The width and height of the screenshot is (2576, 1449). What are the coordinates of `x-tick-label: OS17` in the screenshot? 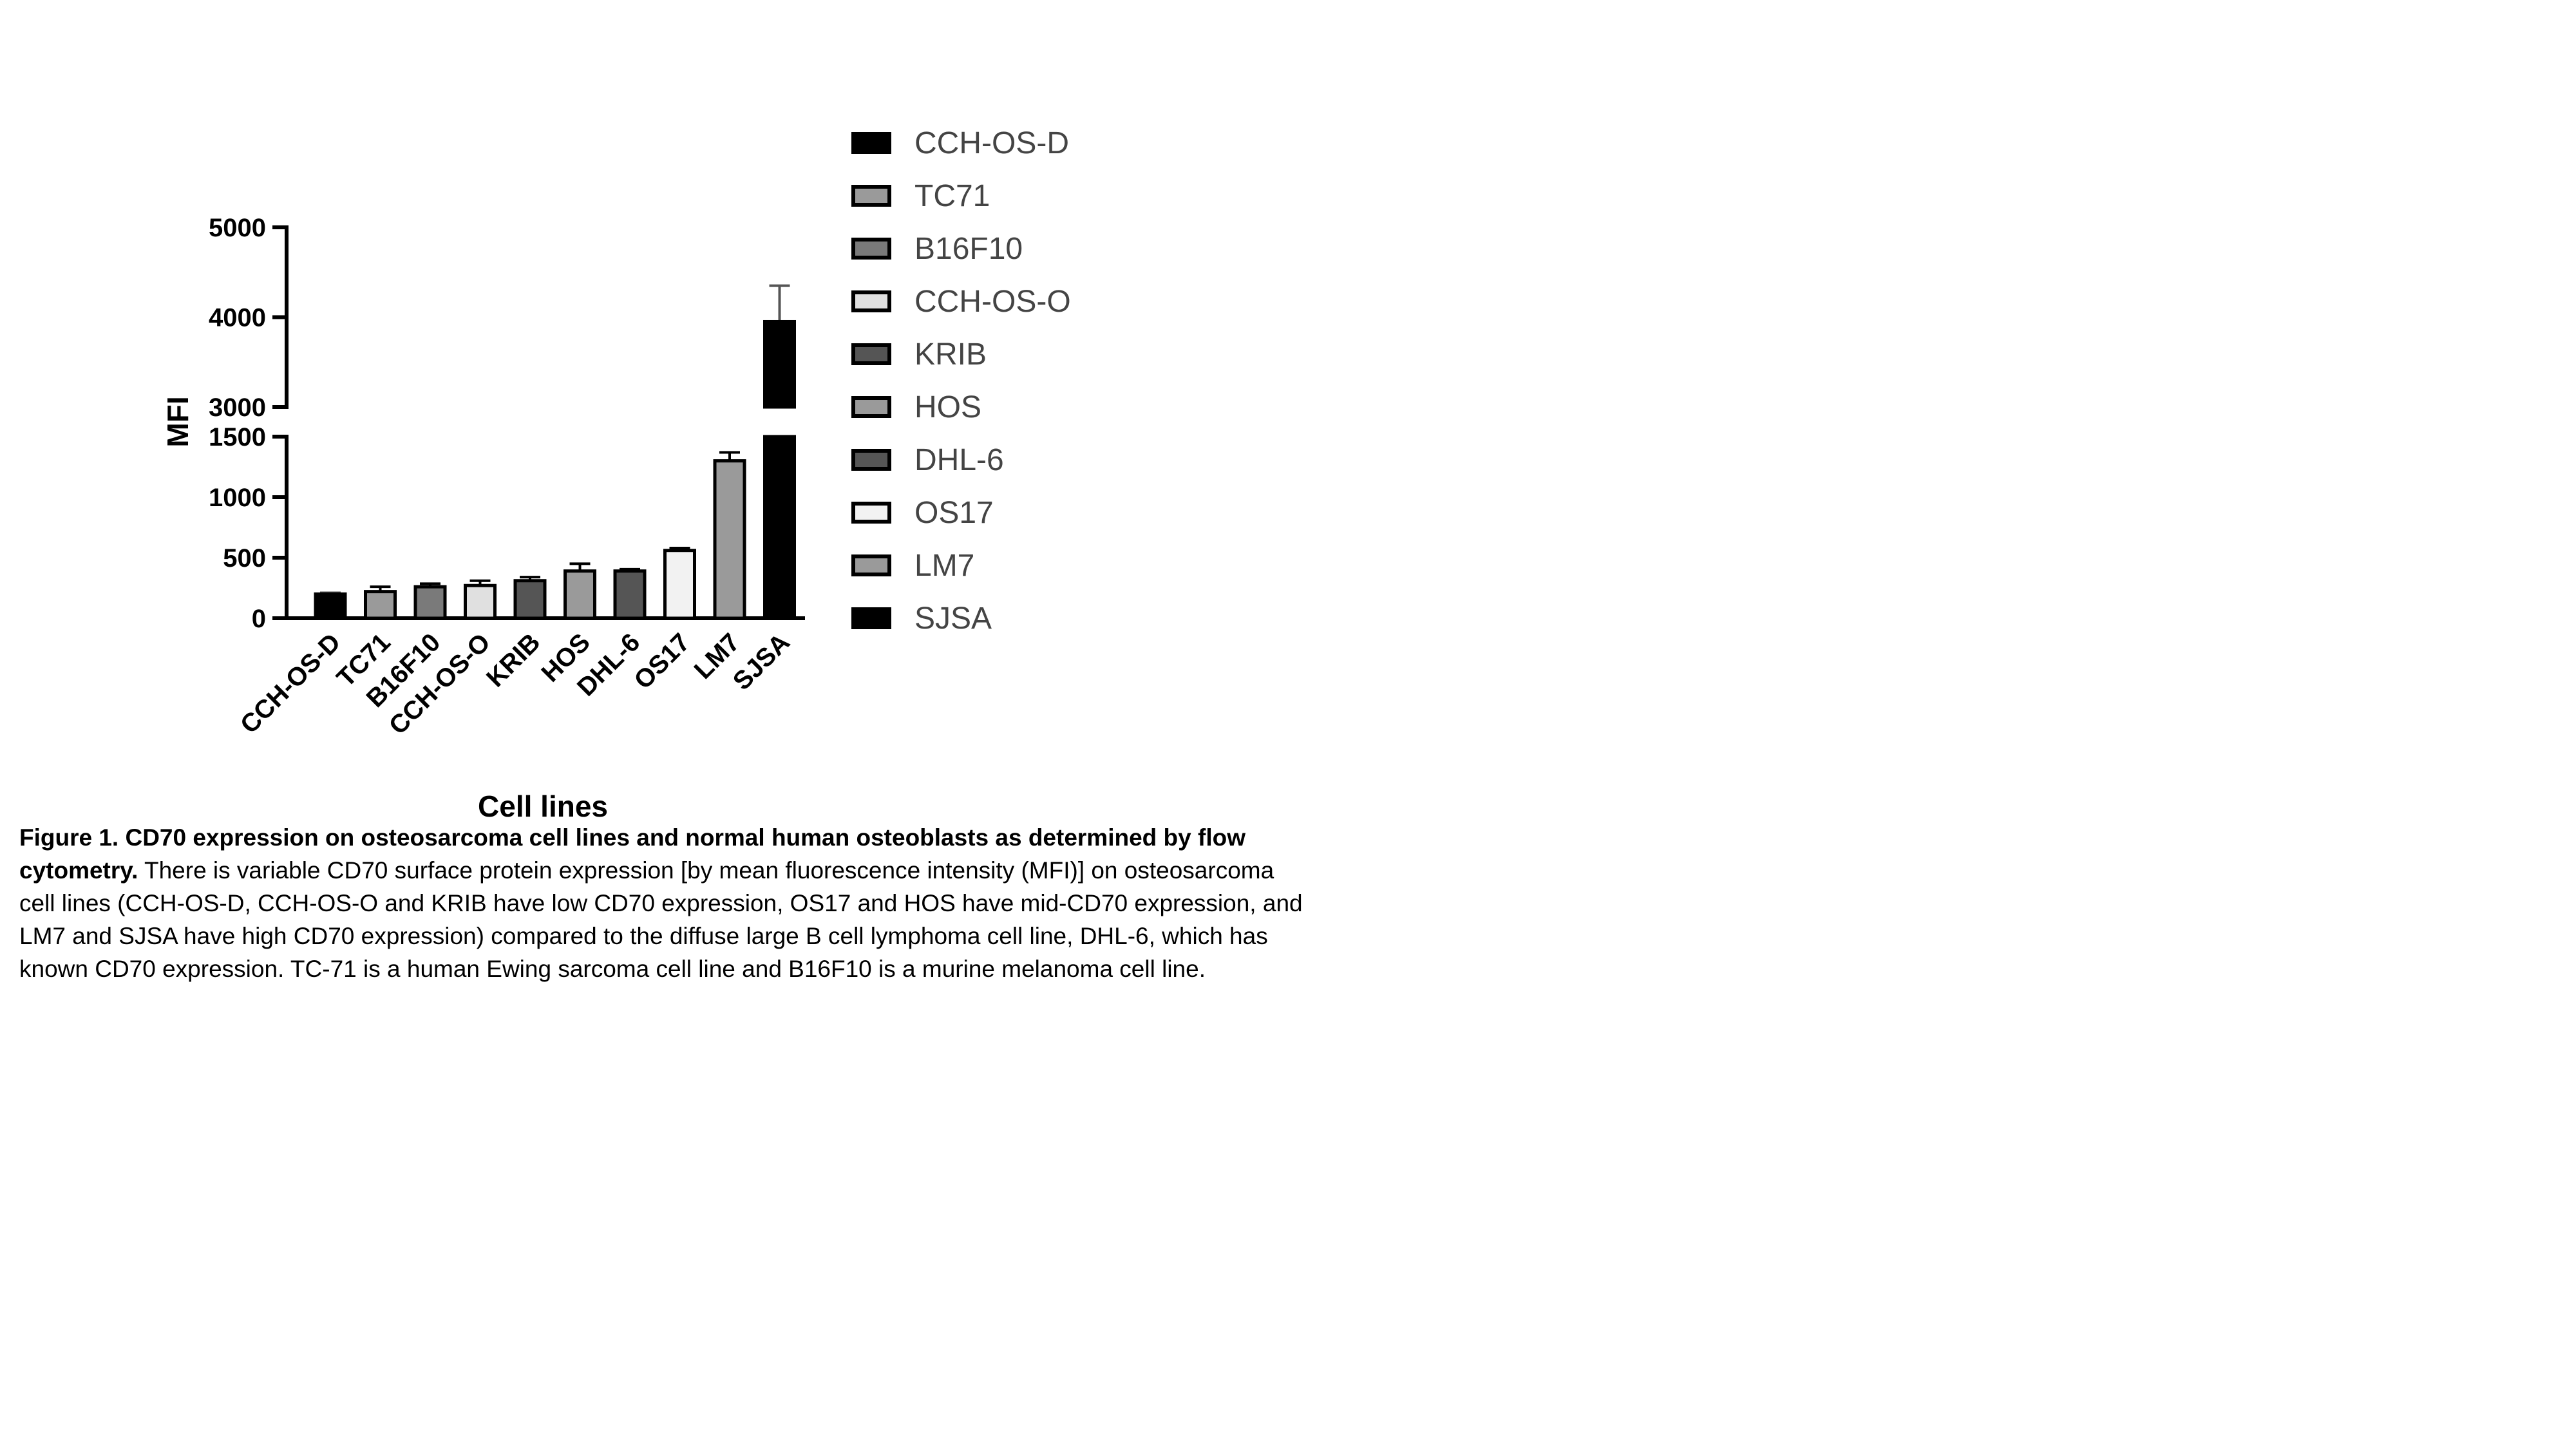 It's located at (662, 661).